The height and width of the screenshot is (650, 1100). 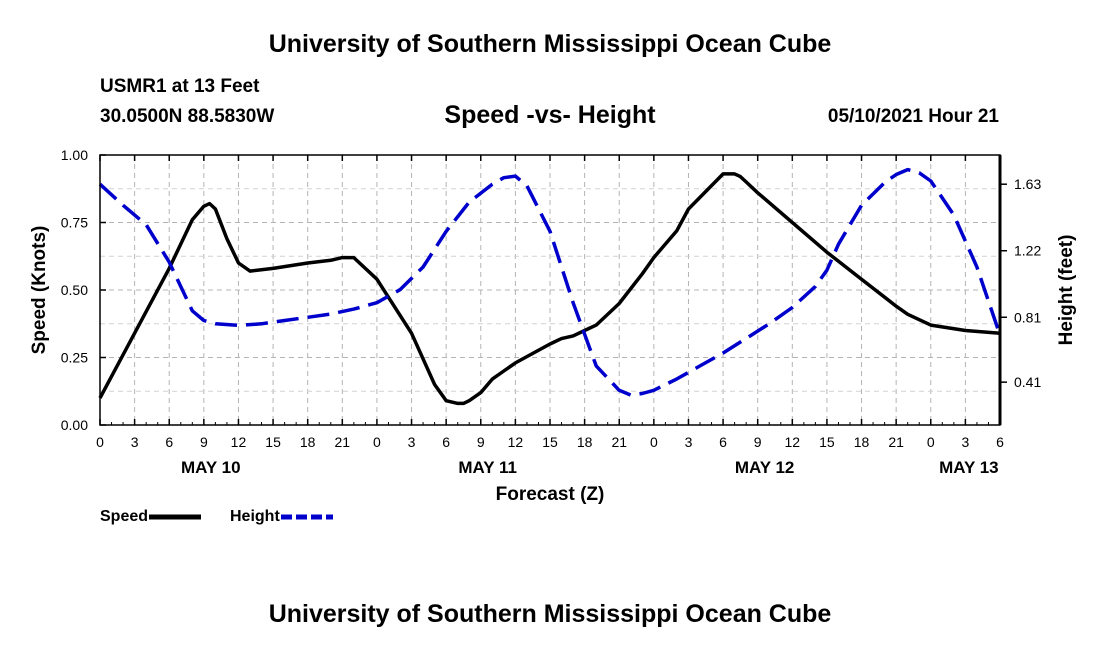 What do you see at coordinates (1066, 290) in the screenshot?
I see `y2-axis-title: Height (feet)` at bounding box center [1066, 290].